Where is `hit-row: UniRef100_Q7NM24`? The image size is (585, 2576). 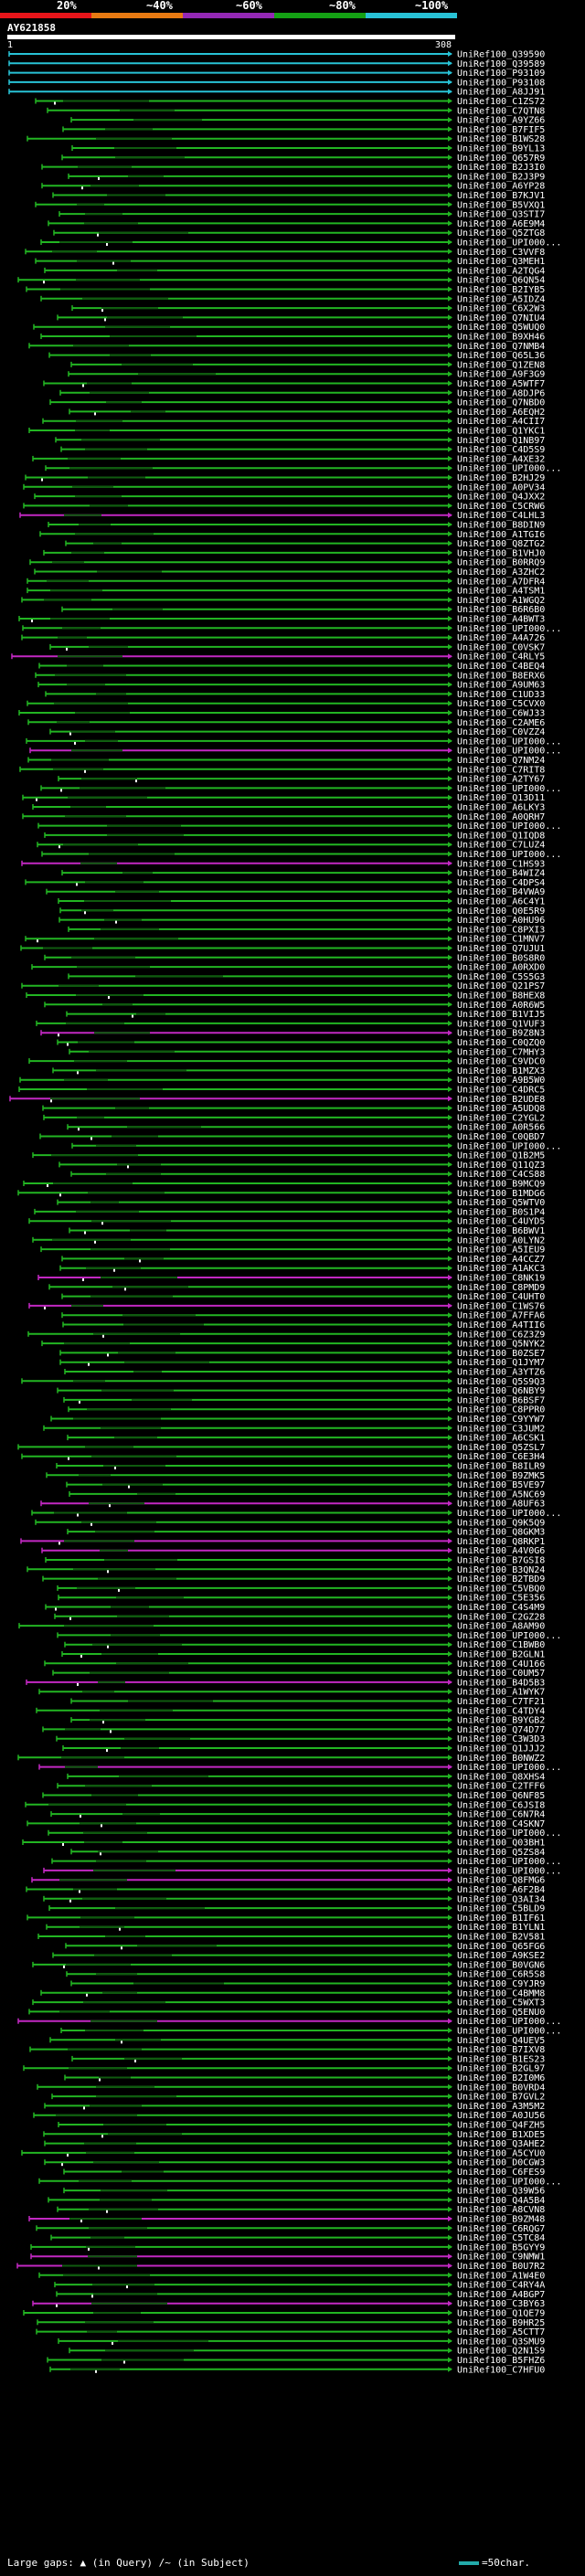
hit-row: UniRef100_Q7NM24 is located at coordinates (286, 761).